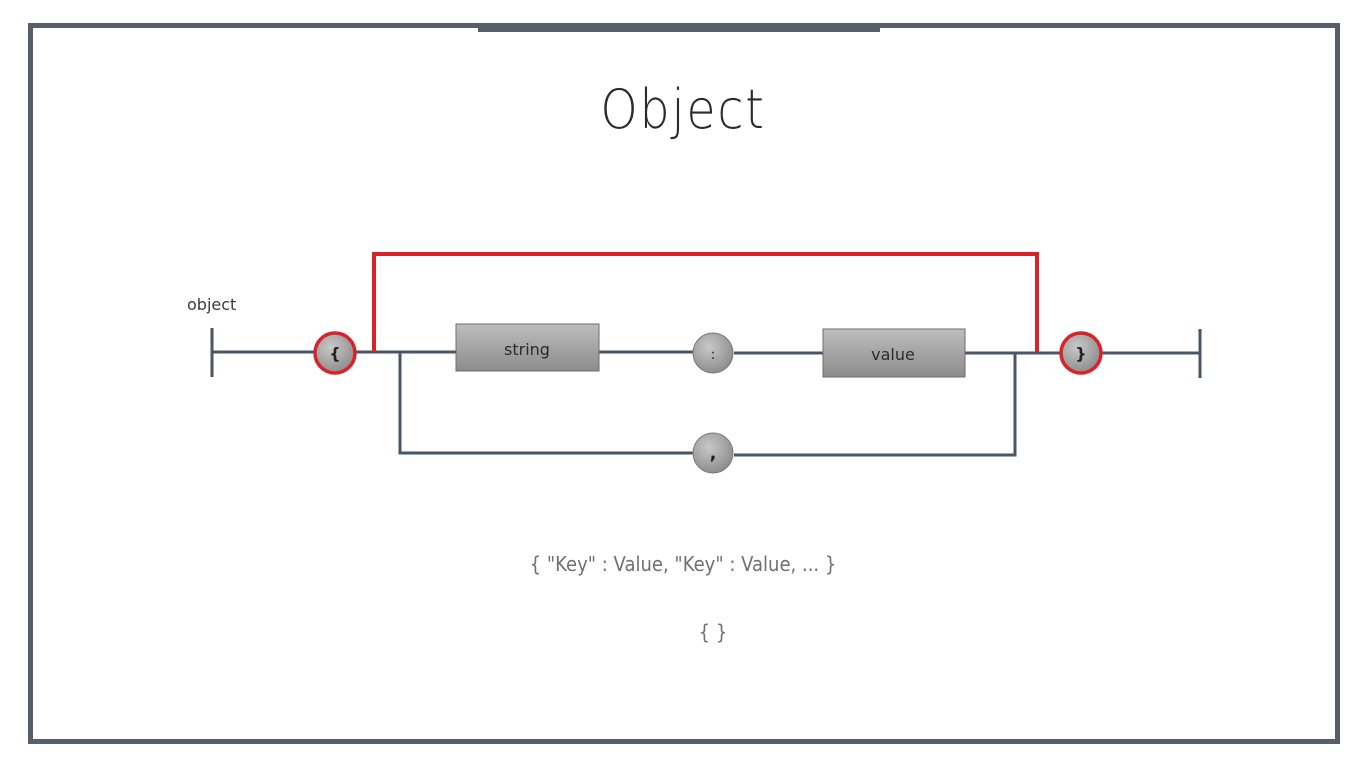 This screenshot has width=1366, height=768. I want to click on example-empty-object: { }, so click(713, 632).